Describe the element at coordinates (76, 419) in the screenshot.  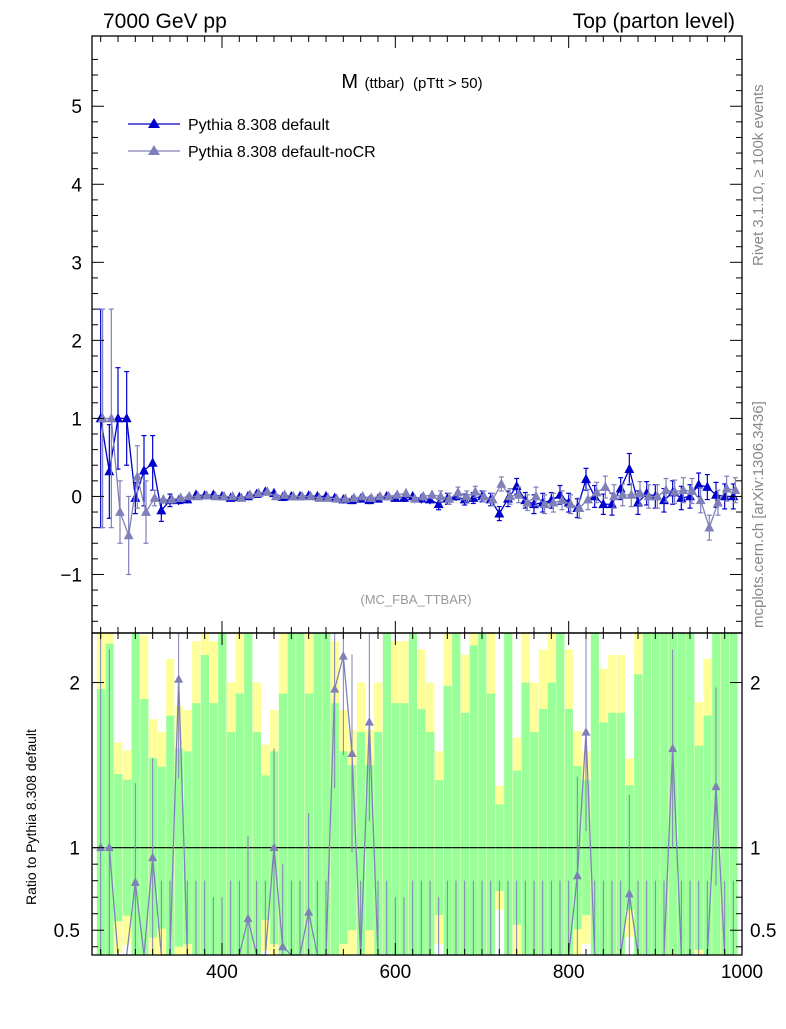
I see `main-y-tick-label: 1` at that location.